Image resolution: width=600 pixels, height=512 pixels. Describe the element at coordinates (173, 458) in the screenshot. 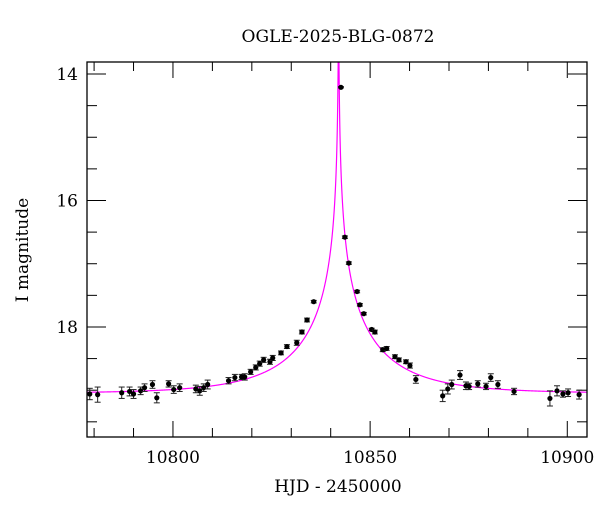

I see `x-tick-label: 10800` at that location.